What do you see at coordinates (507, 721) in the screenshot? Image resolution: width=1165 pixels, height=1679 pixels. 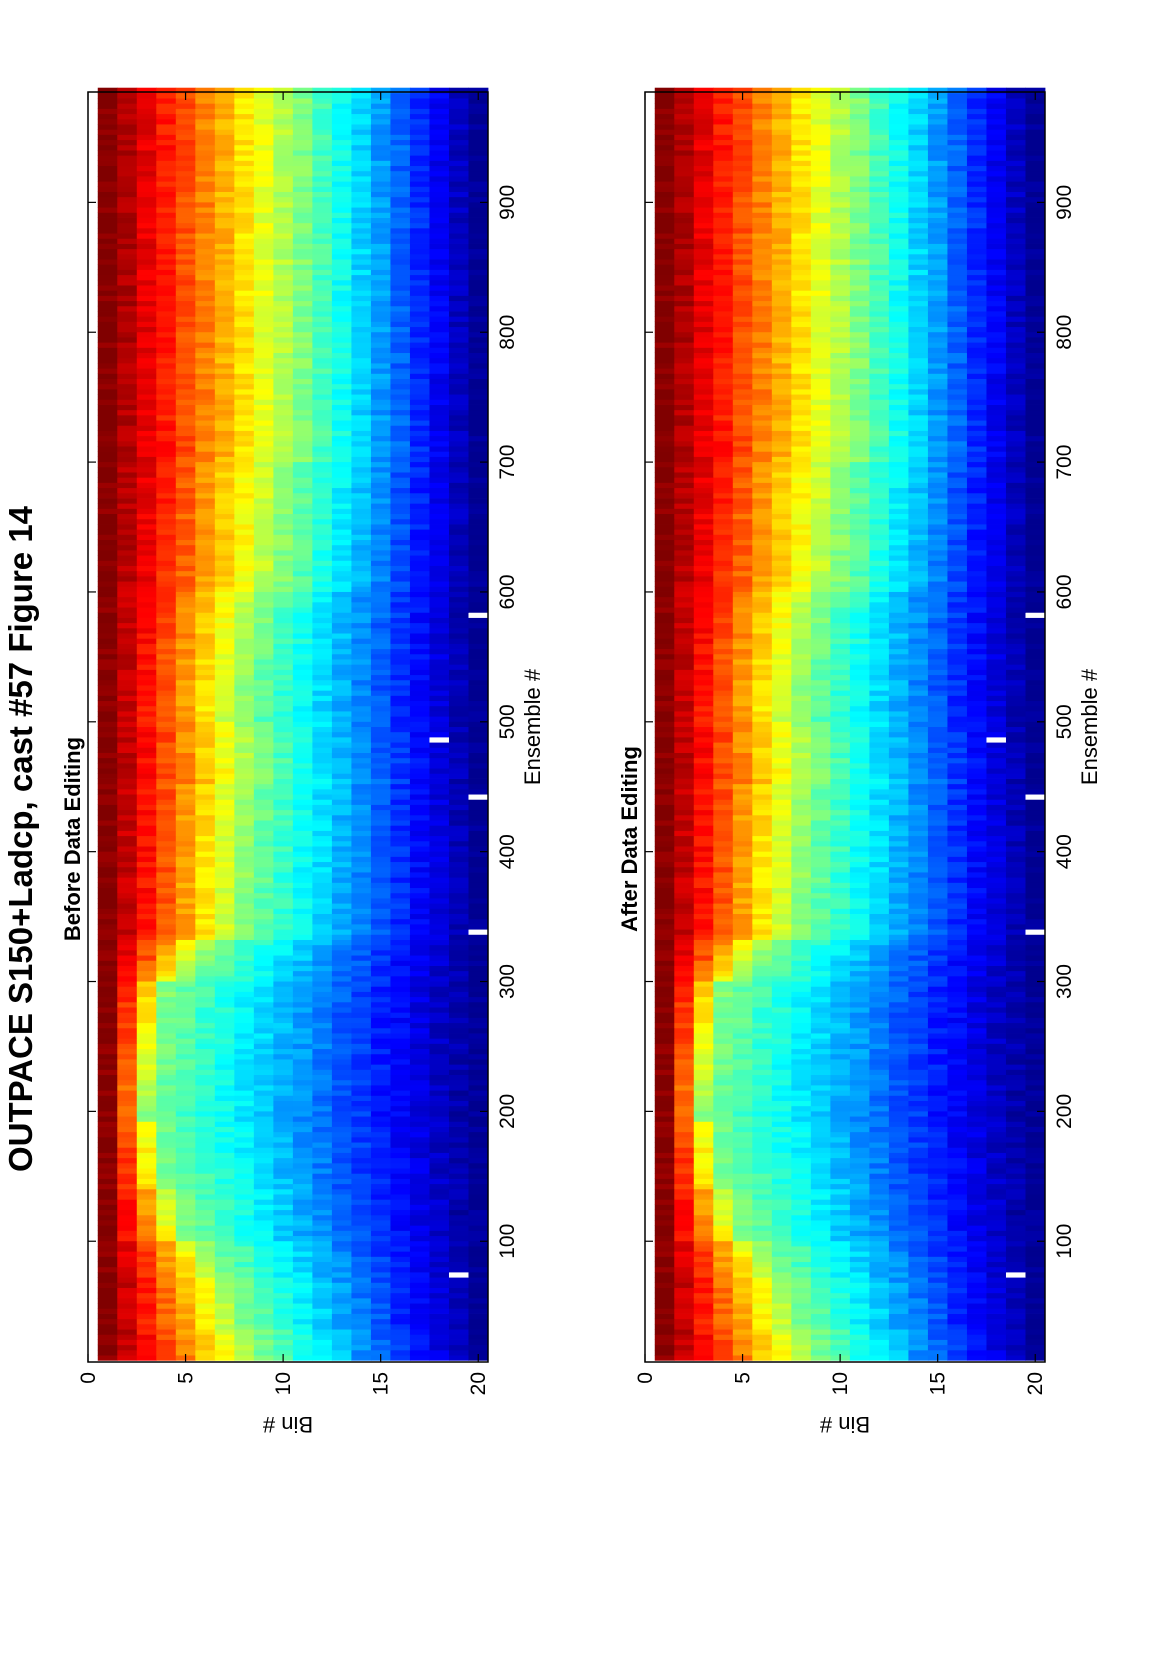 I see `x-tick-label: 500` at bounding box center [507, 721].